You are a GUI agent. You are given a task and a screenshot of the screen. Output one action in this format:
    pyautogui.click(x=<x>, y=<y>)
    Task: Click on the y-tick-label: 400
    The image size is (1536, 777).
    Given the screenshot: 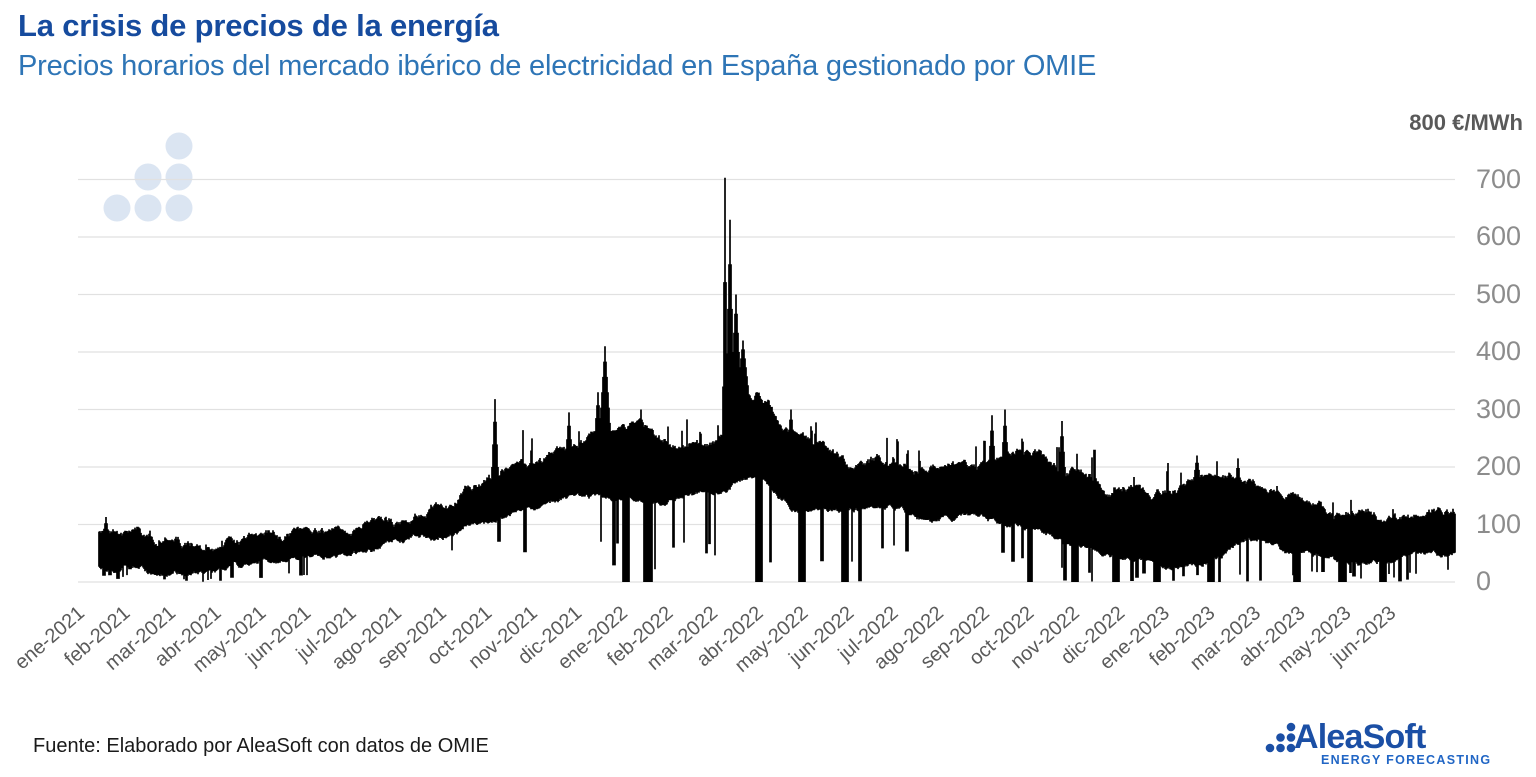 What is the action you would take?
    pyautogui.click(x=1499, y=351)
    